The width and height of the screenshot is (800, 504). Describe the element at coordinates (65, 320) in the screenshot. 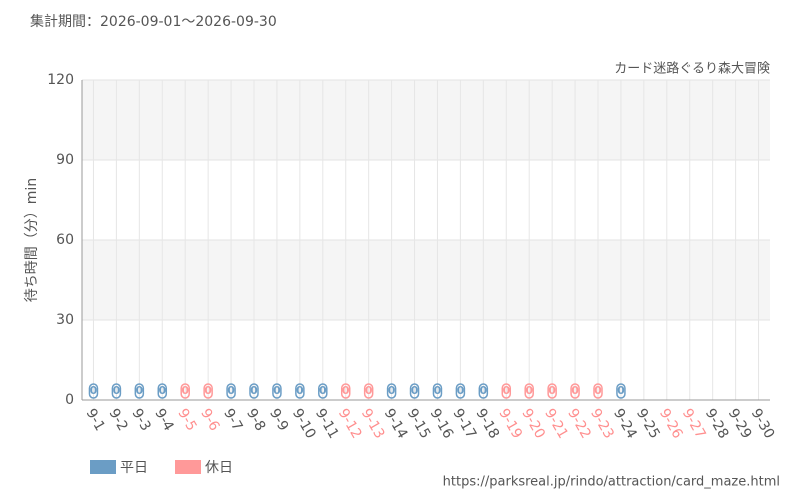

I see `y-tick-label: 30` at that location.